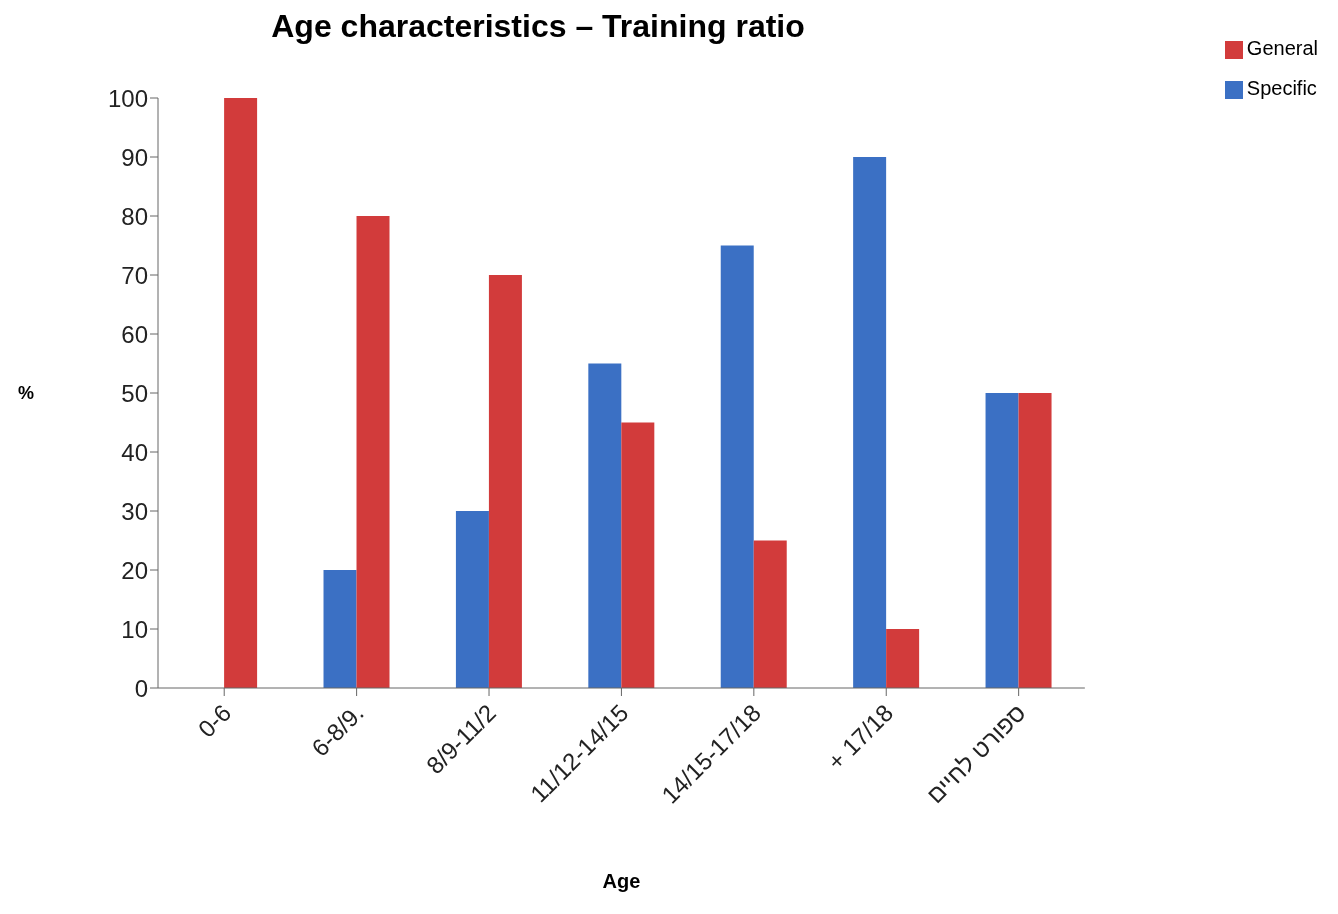 Image resolution: width=1338 pixels, height=914 pixels. I want to click on chart-title: Age characteristics – Training ratio, so click(538, 26).